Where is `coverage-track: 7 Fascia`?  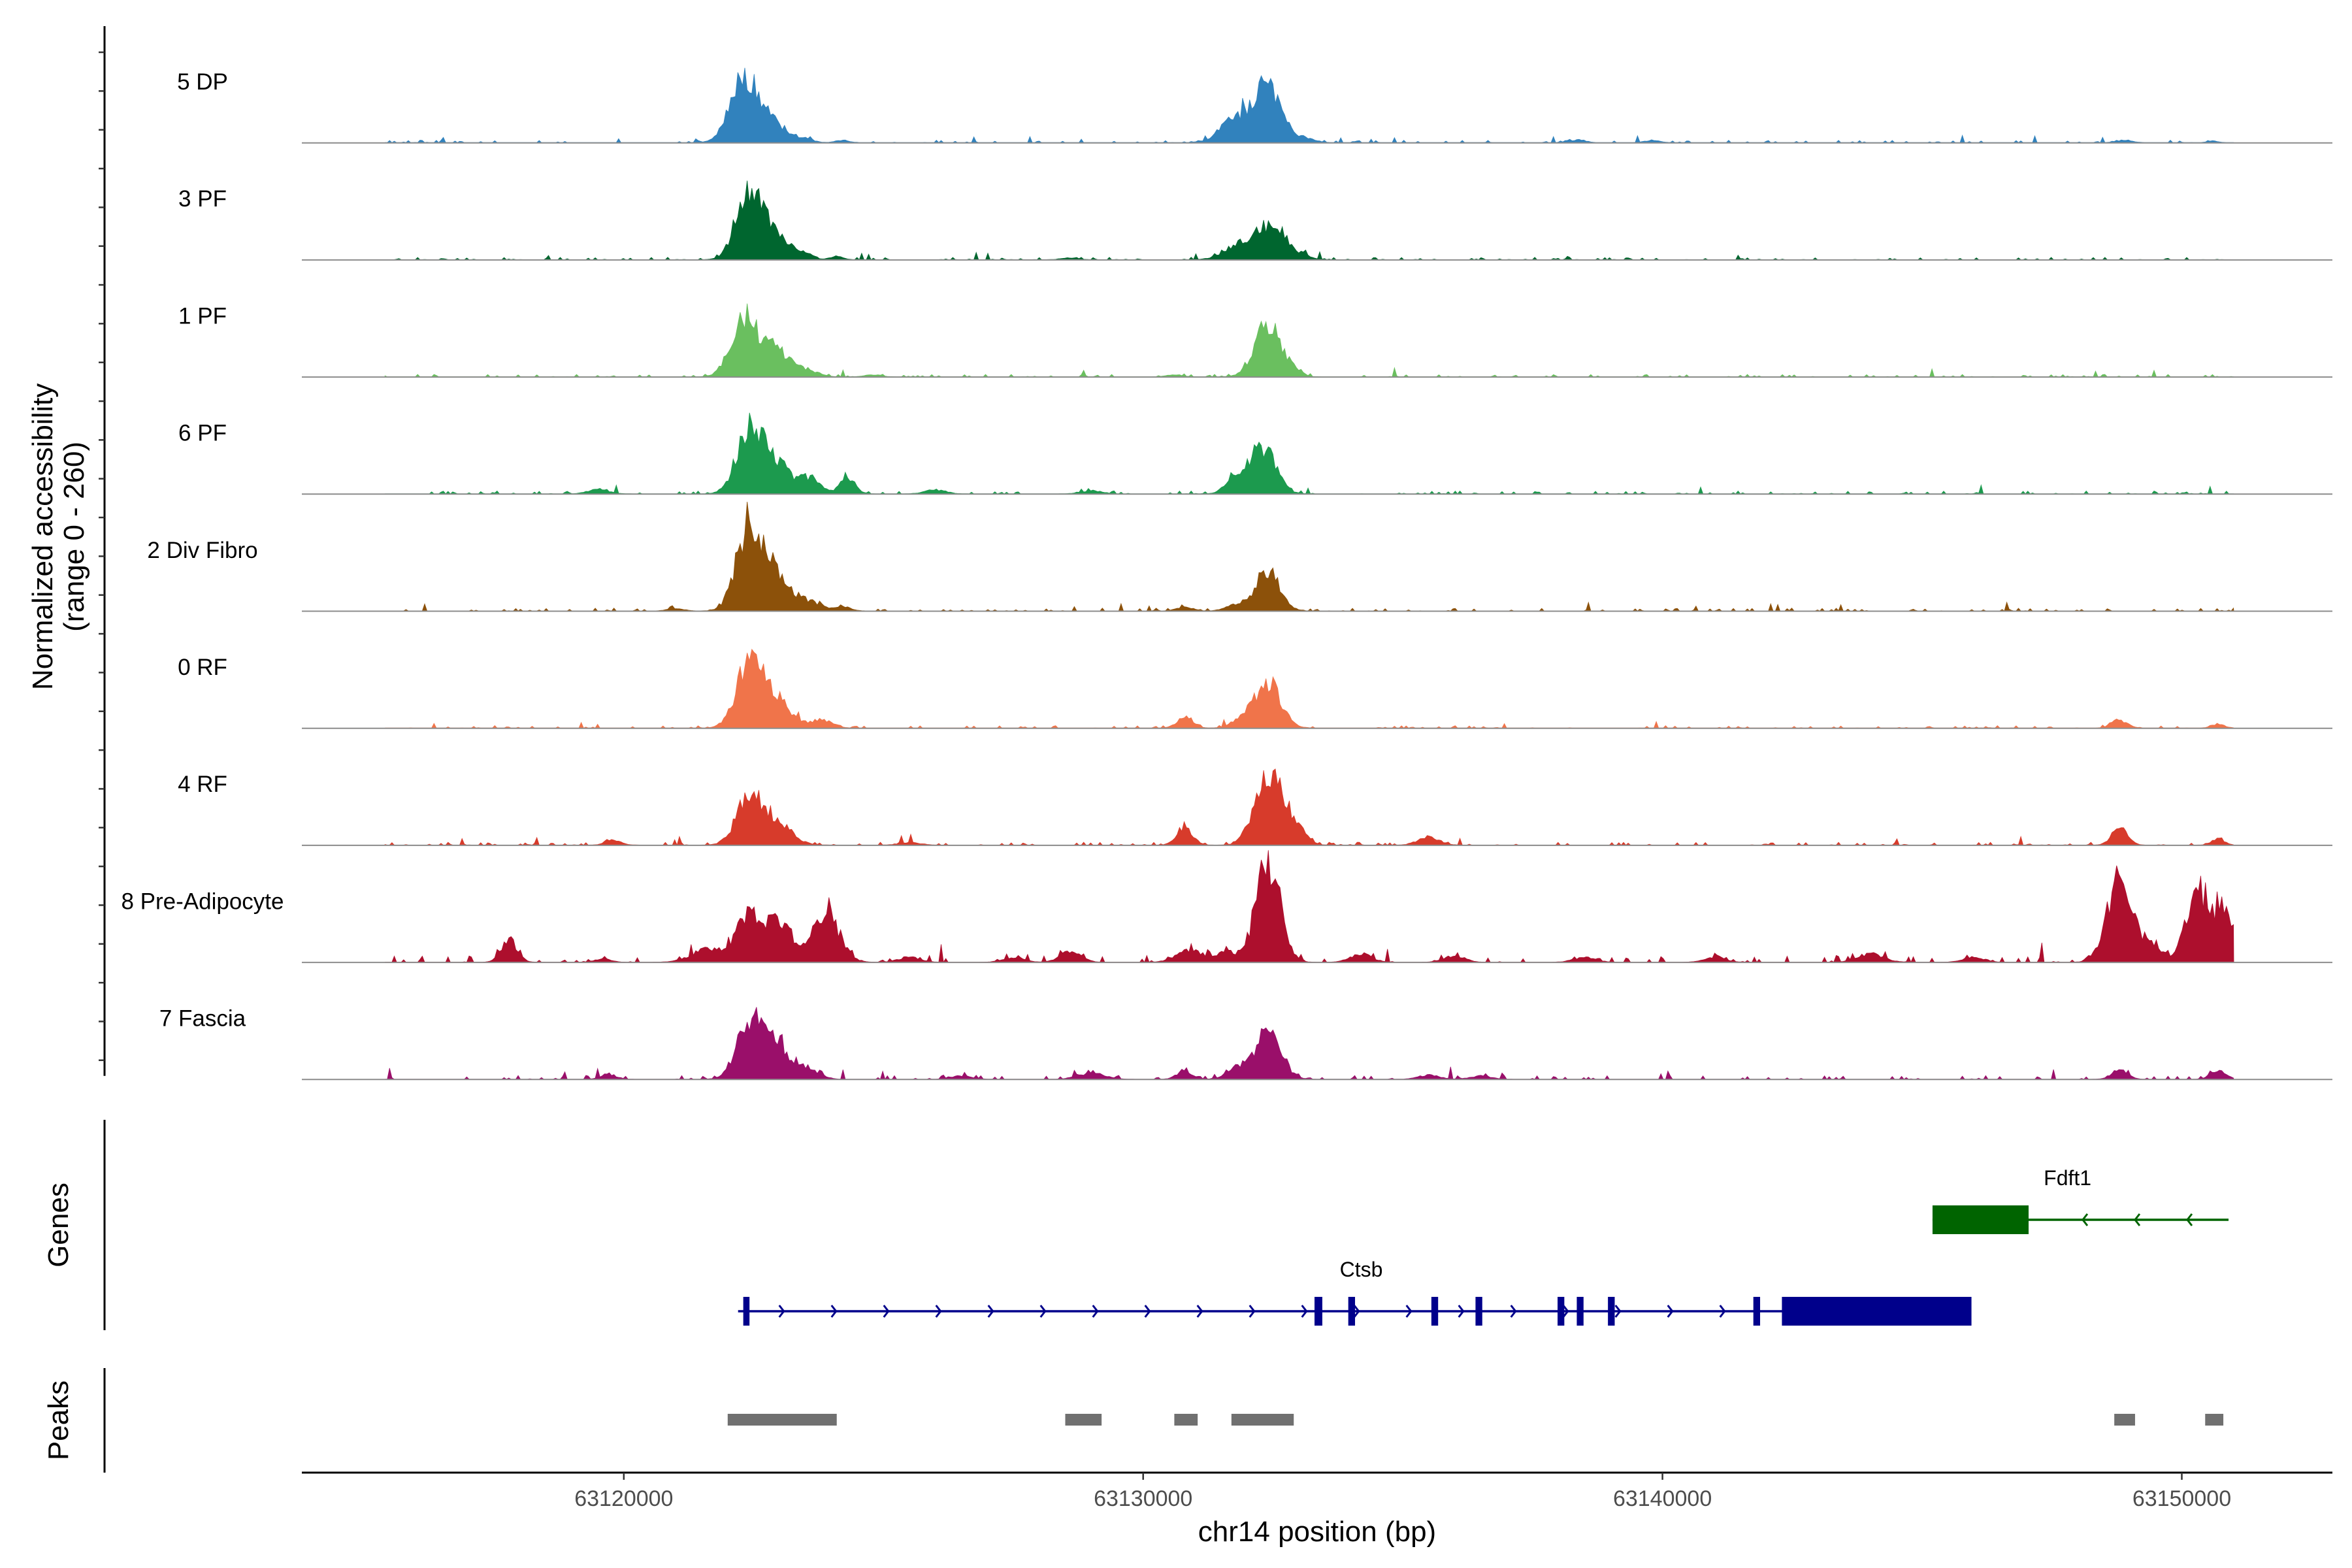 coverage-track: 7 Fascia is located at coordinates (1245, 1043).